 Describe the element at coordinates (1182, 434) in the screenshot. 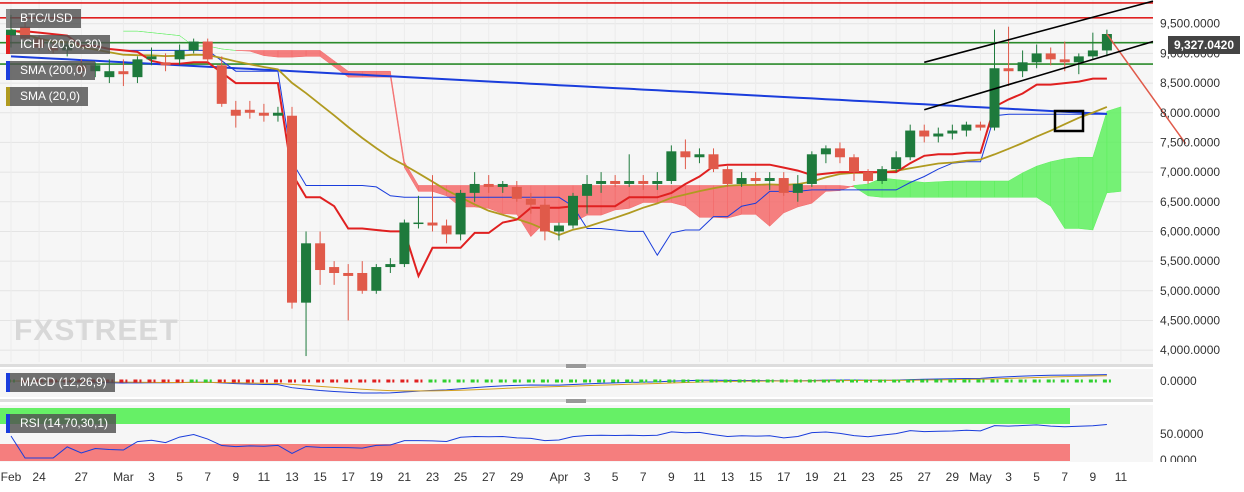

I see `rsi-tick-50: 50.0000` at that location.